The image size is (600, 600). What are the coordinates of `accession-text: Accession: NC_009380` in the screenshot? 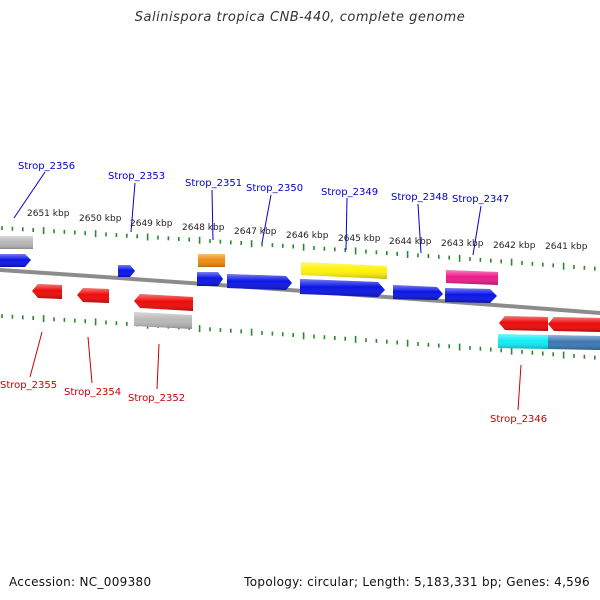 It's located at (80, 582).